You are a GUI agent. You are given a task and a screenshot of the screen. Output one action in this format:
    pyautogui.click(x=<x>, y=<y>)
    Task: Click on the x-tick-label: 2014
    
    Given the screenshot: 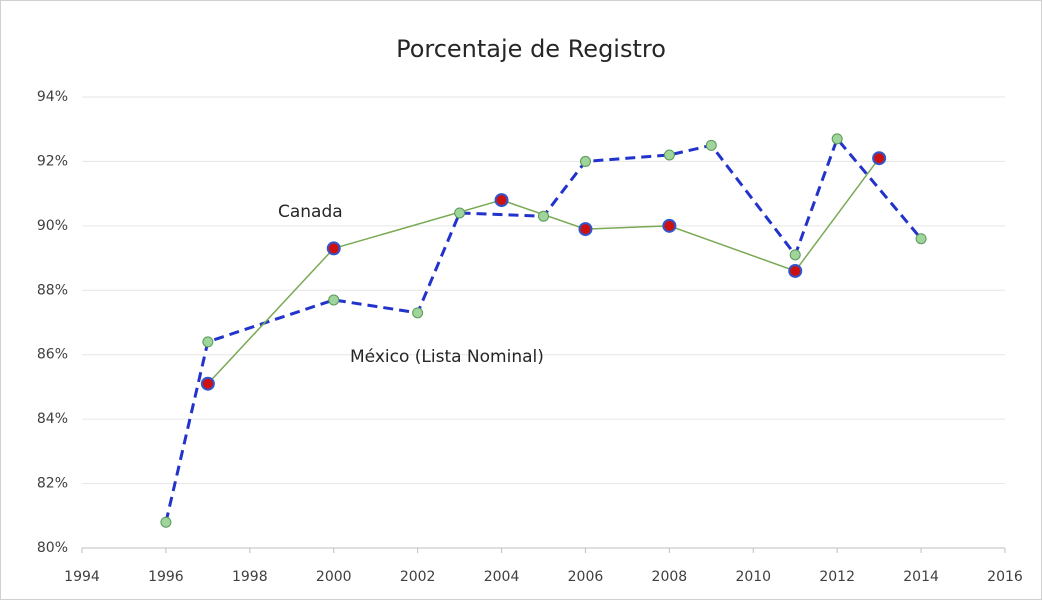 What is the action you would take?
    pyautogui.click(x=921, y=577)
    